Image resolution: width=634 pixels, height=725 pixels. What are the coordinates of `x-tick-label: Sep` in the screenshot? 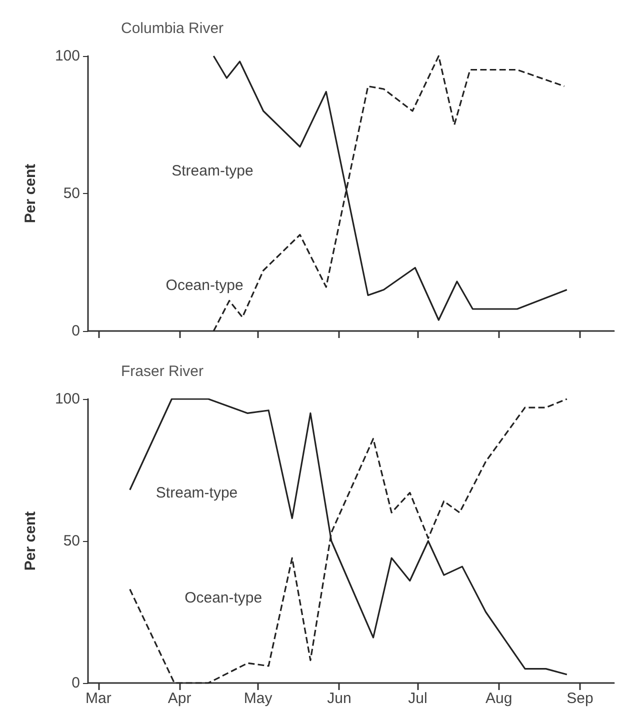 It's located at (580, 698).